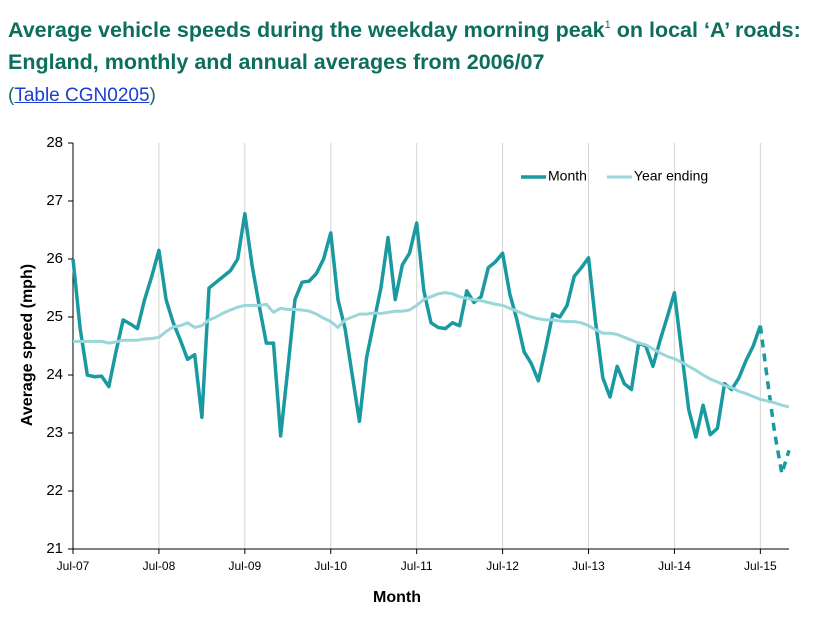 This screenshot has width=813, height=621. What do you see at coordinates (567, 176) in the screenshot?
I see `legend-label: Month` at bounding box center [567, 176].